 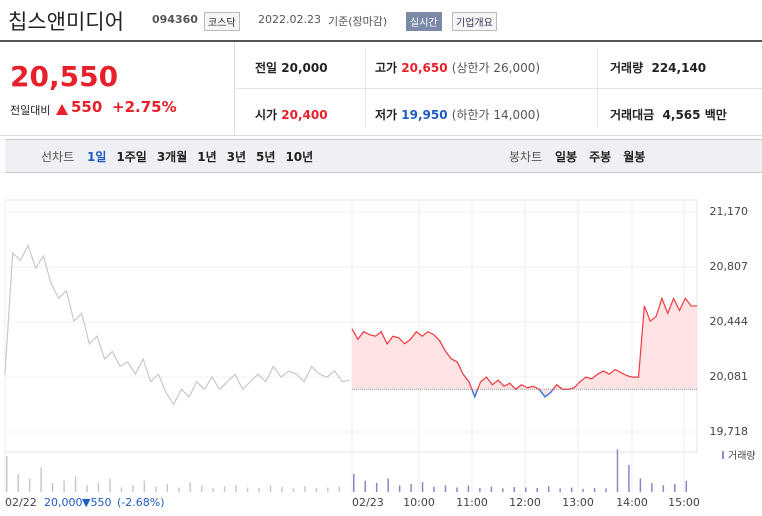 What do you see at coordinates (472, 502) in the screenshot?
I see `x-tick-label: 11:00` at bounding box center [472, 502].